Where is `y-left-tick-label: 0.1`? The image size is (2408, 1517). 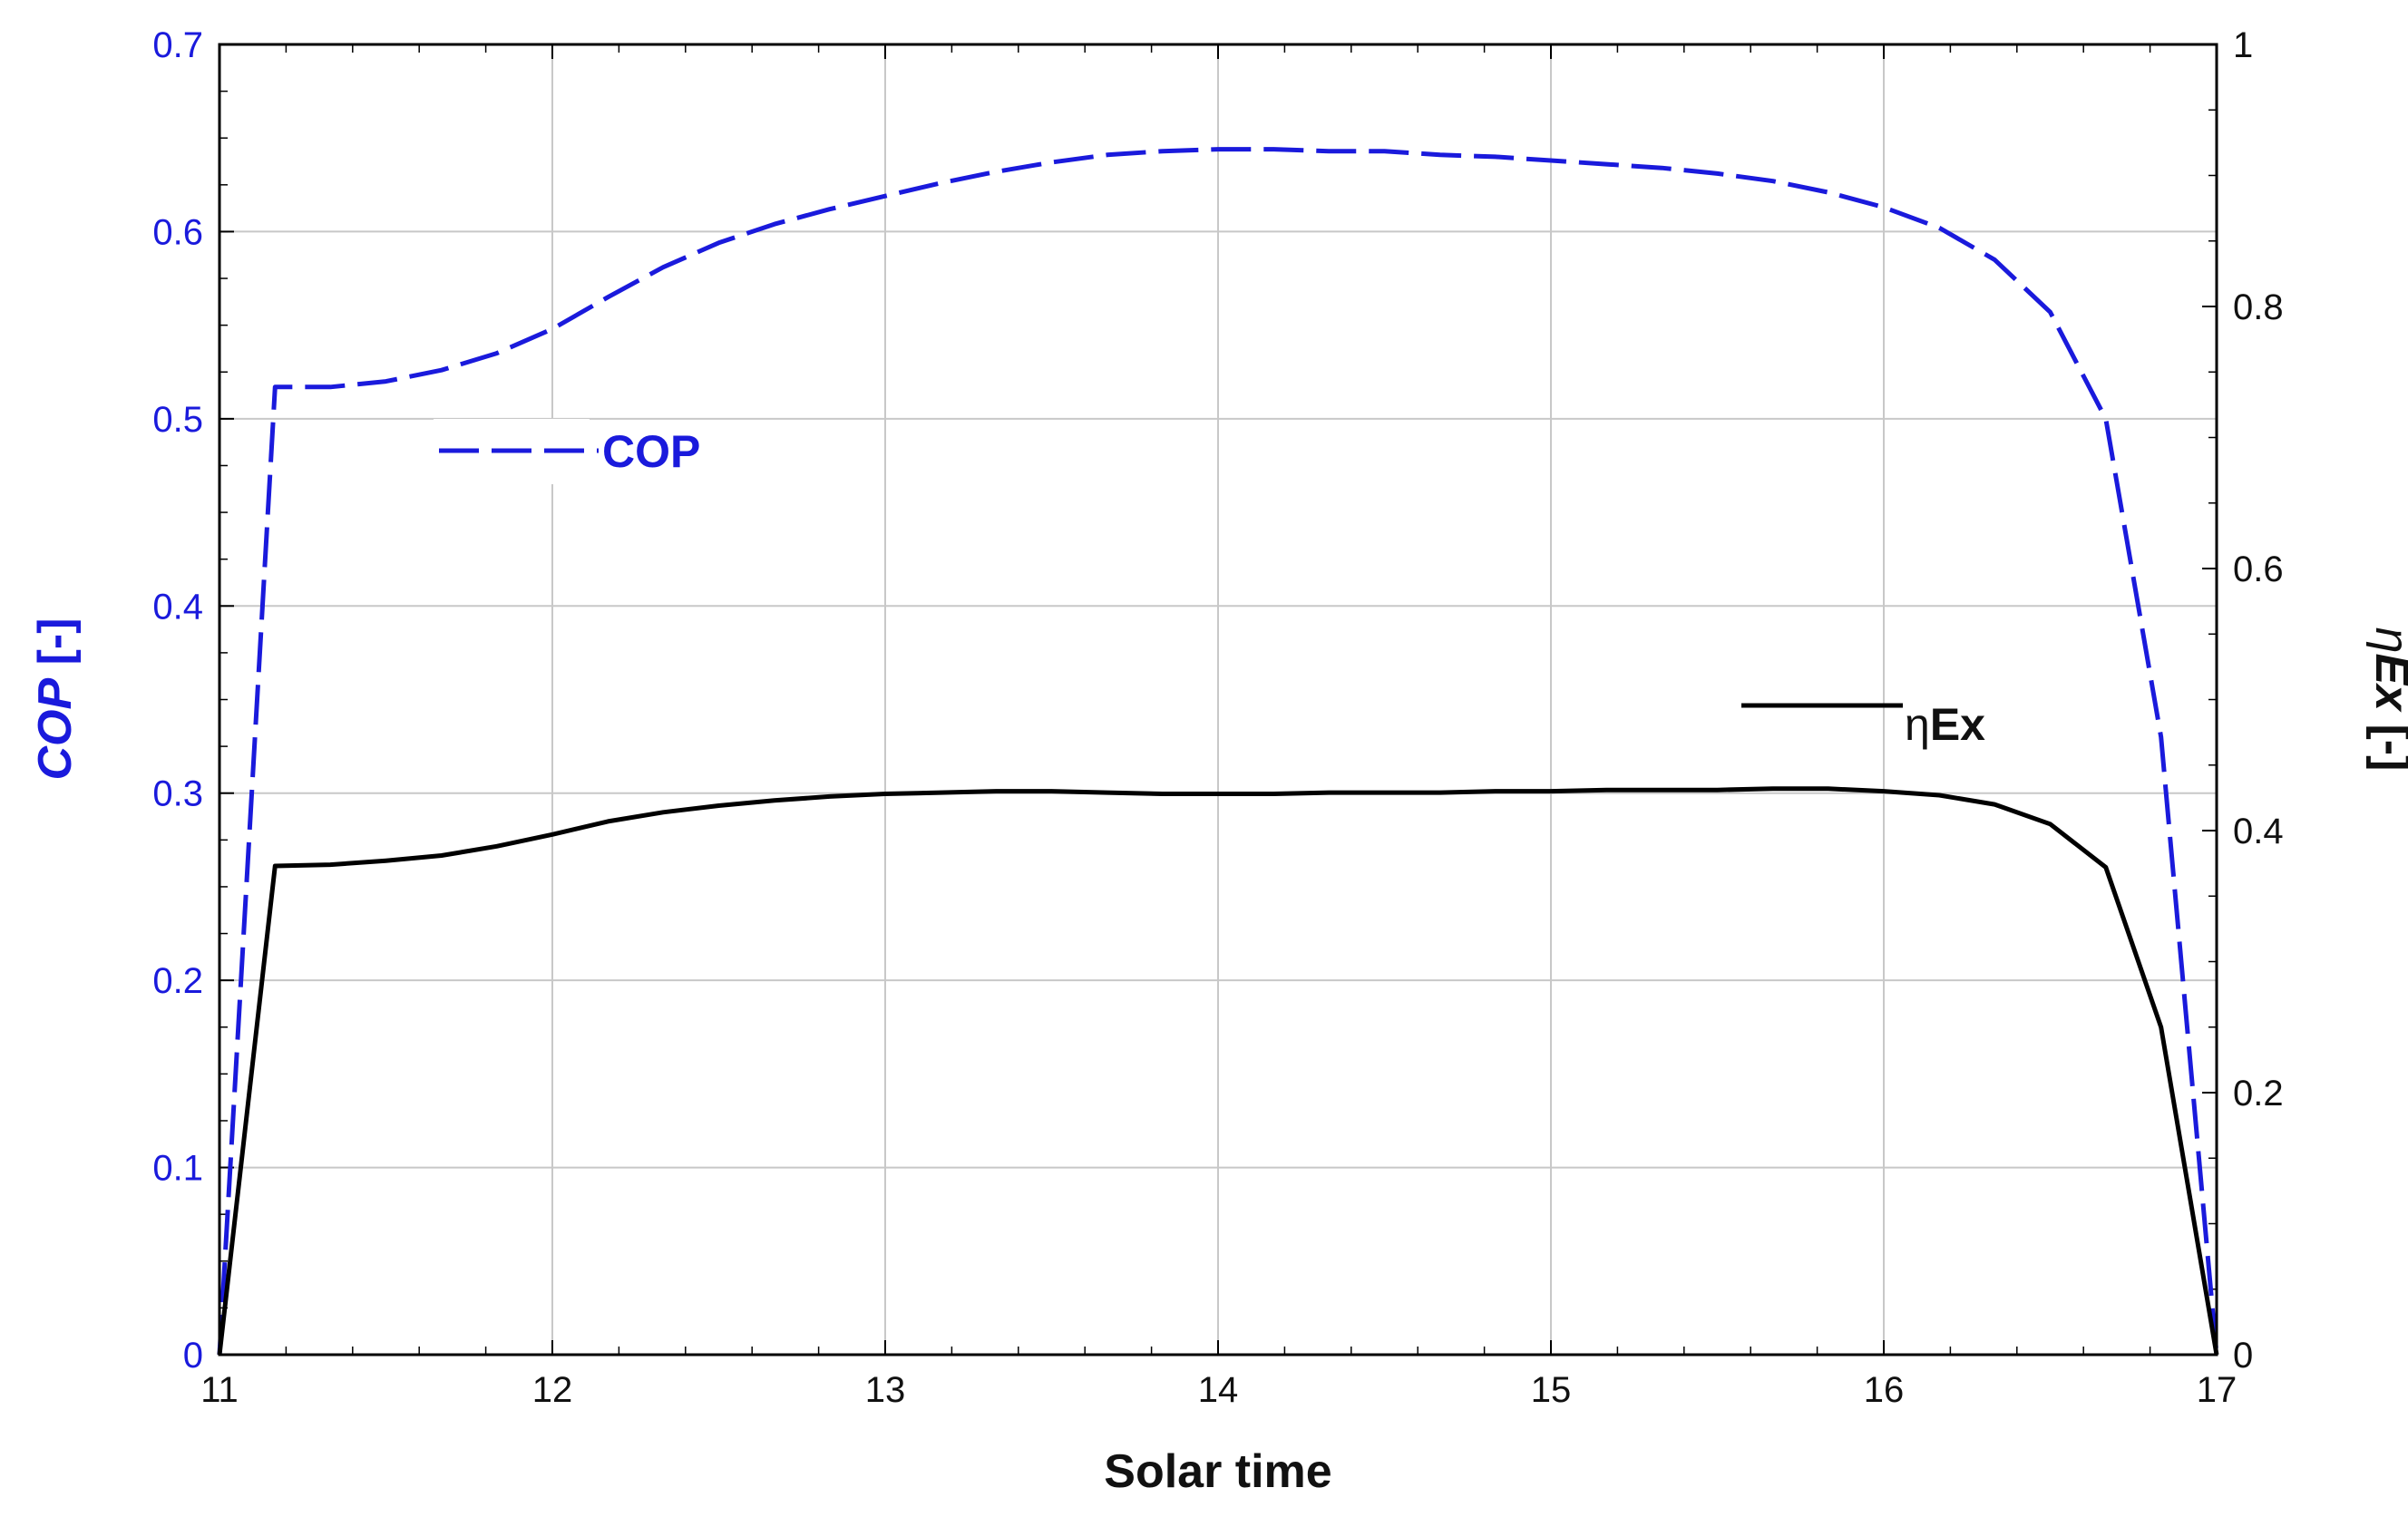
y-left-tick-label: 0.1 is located at coordinates (177, 1169).